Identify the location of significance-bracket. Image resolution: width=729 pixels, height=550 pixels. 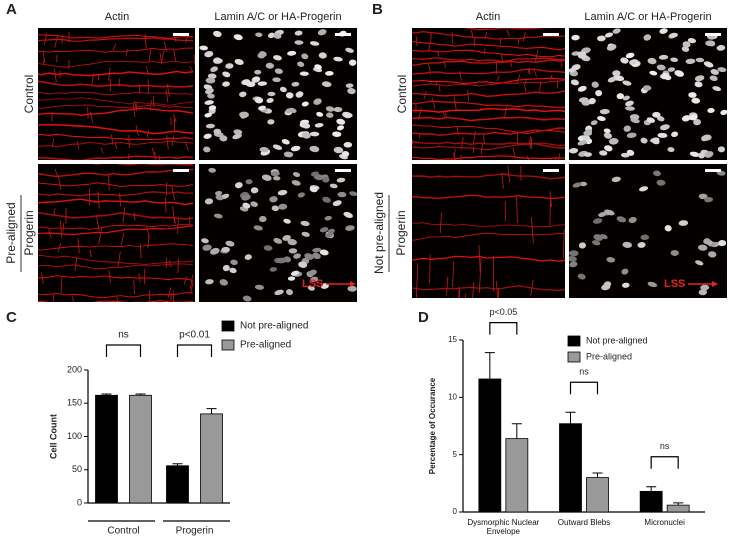
(584, 388).